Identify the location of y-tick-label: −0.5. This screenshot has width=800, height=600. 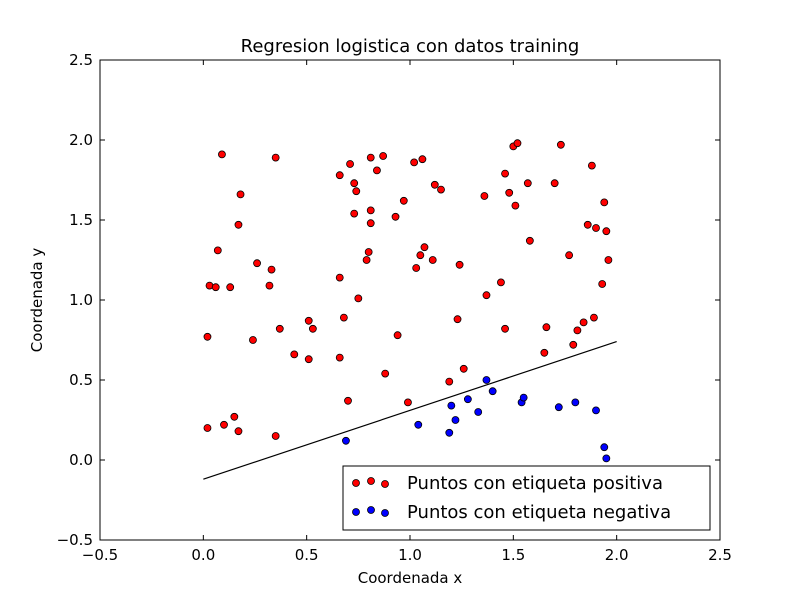
(75, 540).